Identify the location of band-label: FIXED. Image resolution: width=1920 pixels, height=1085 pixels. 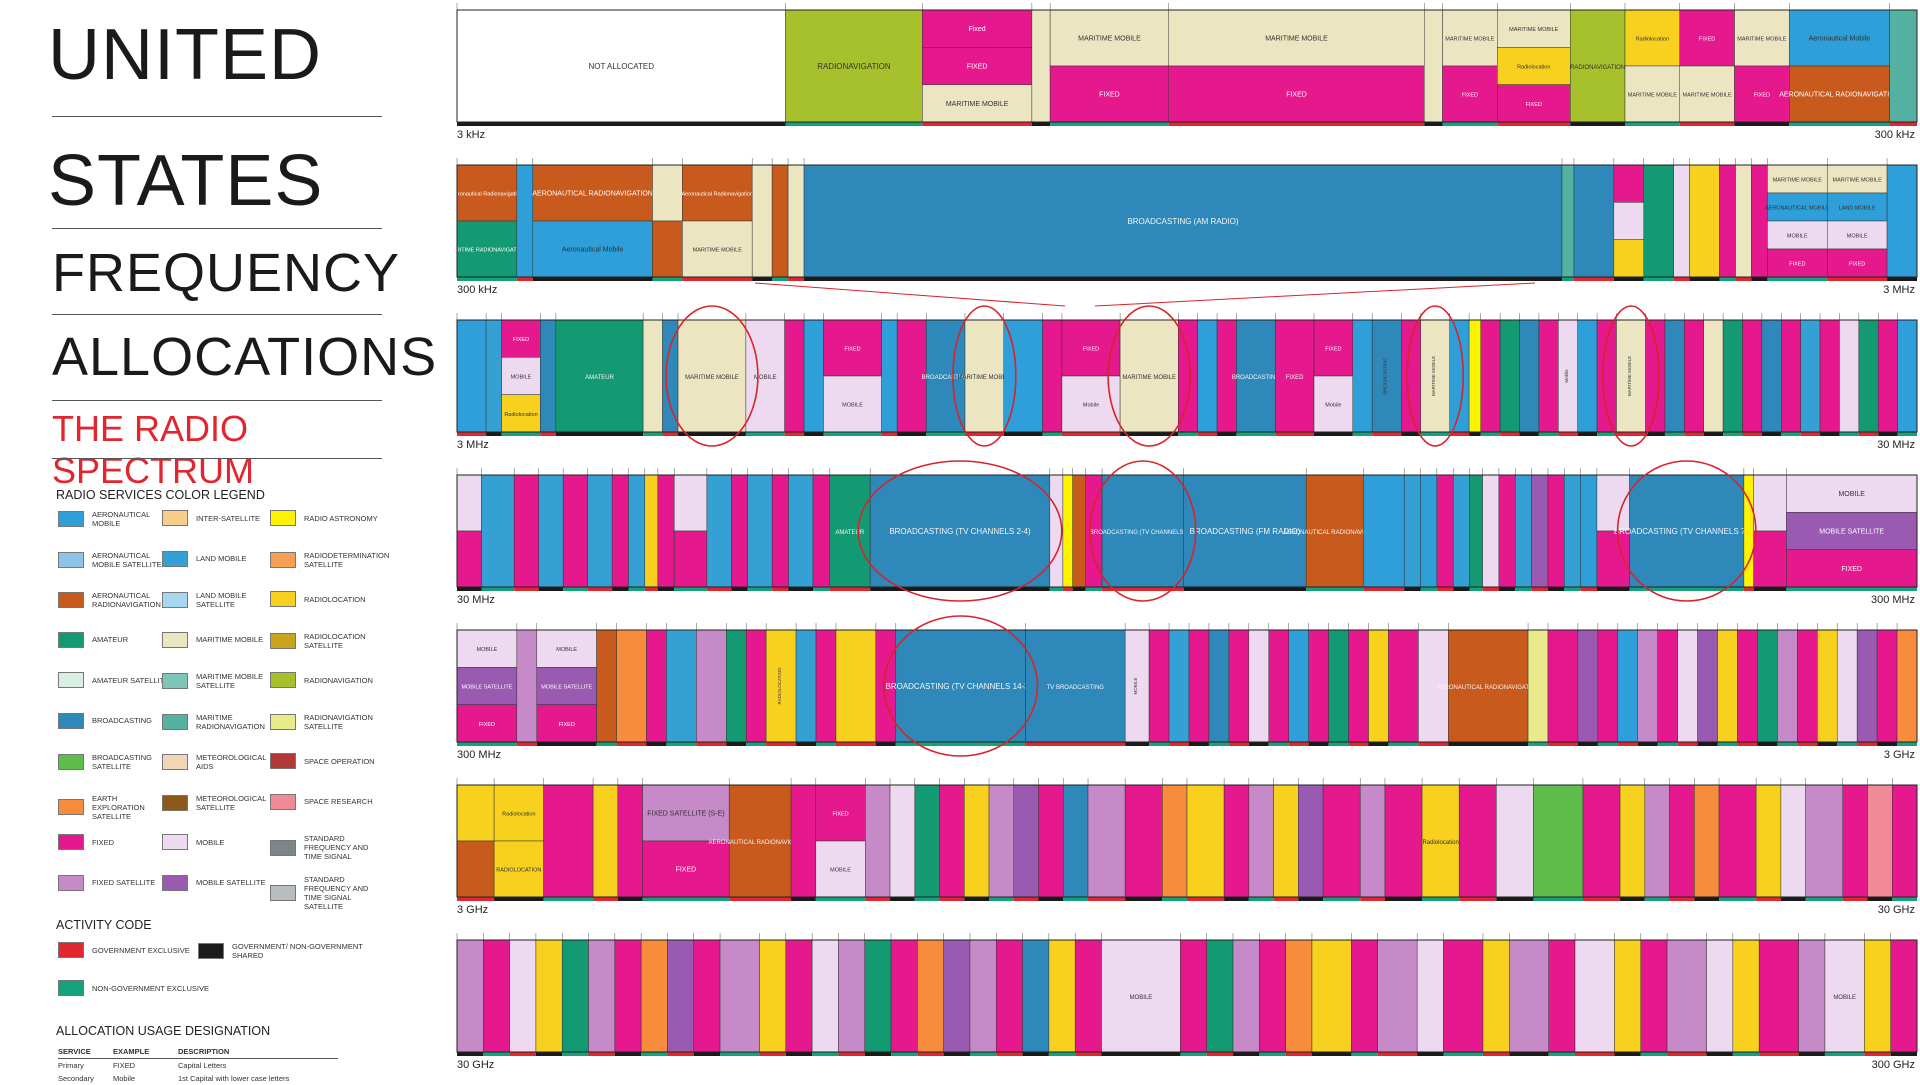
(1295, 378).